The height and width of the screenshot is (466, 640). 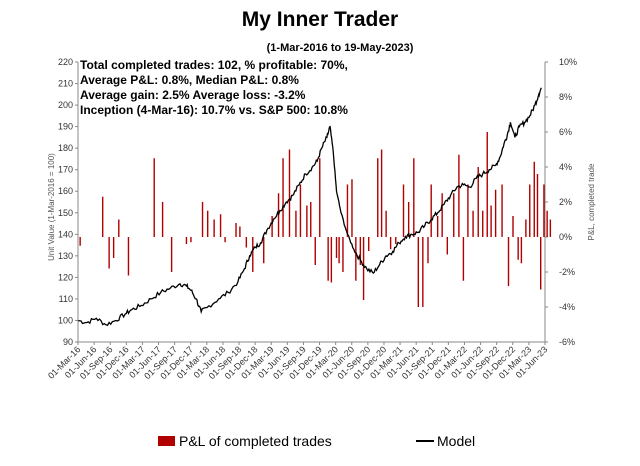 I want to click on chart-subtitle: (1-Mar-2016 to 19-May-2023), so click(x=340, y=48).